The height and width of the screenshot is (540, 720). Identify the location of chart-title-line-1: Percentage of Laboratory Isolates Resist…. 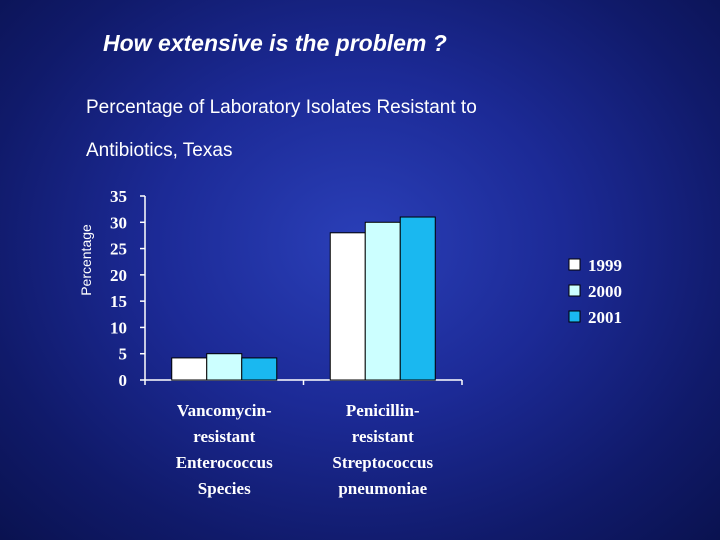
(281, 107).